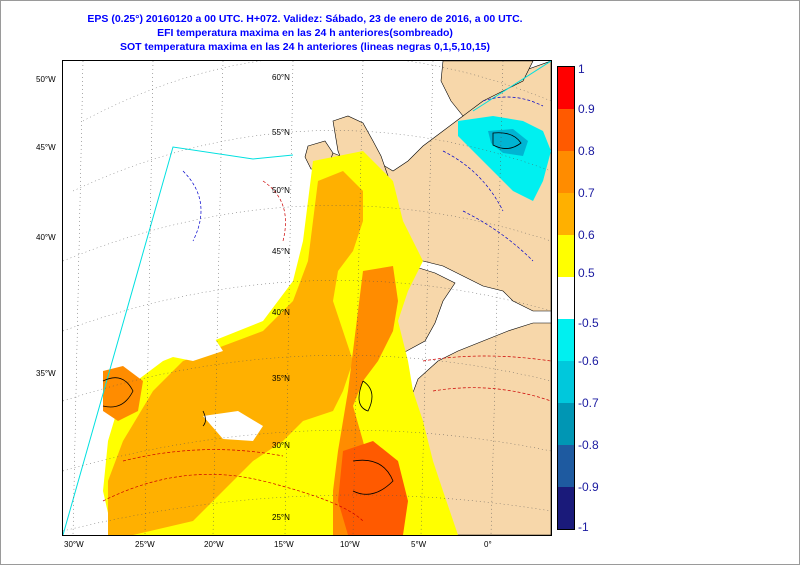  I want to click on lat-labels-inner: 60°N 55°N 50°N 45°N 40°N 35°N 30°N 25°N, so click(281, 297).